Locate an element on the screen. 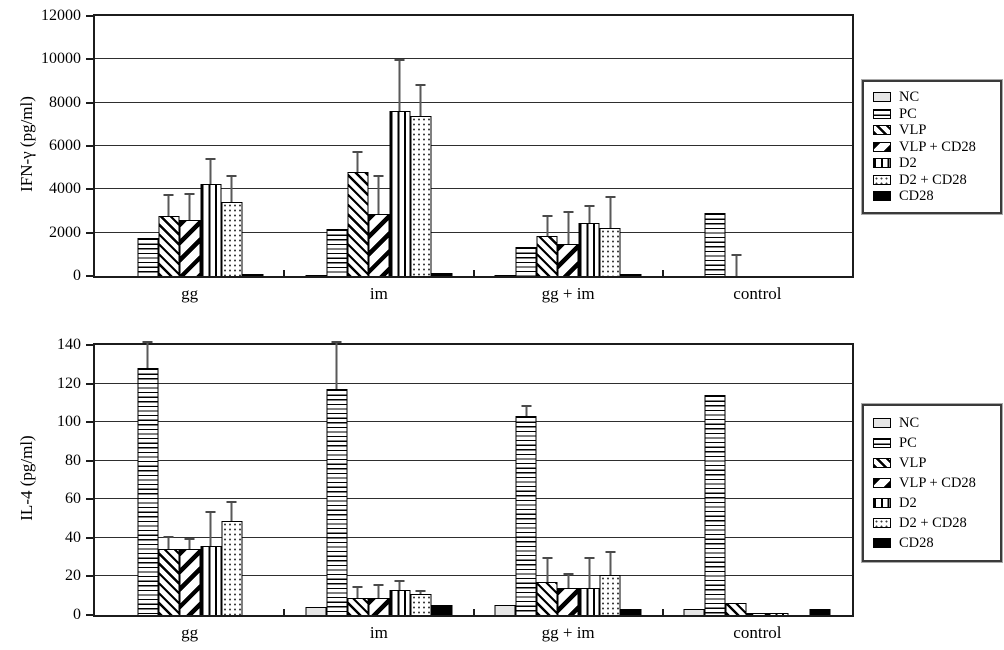 The image size is (1004, 650). y-tick-label: 6000 is located at coordinates (65, 145).